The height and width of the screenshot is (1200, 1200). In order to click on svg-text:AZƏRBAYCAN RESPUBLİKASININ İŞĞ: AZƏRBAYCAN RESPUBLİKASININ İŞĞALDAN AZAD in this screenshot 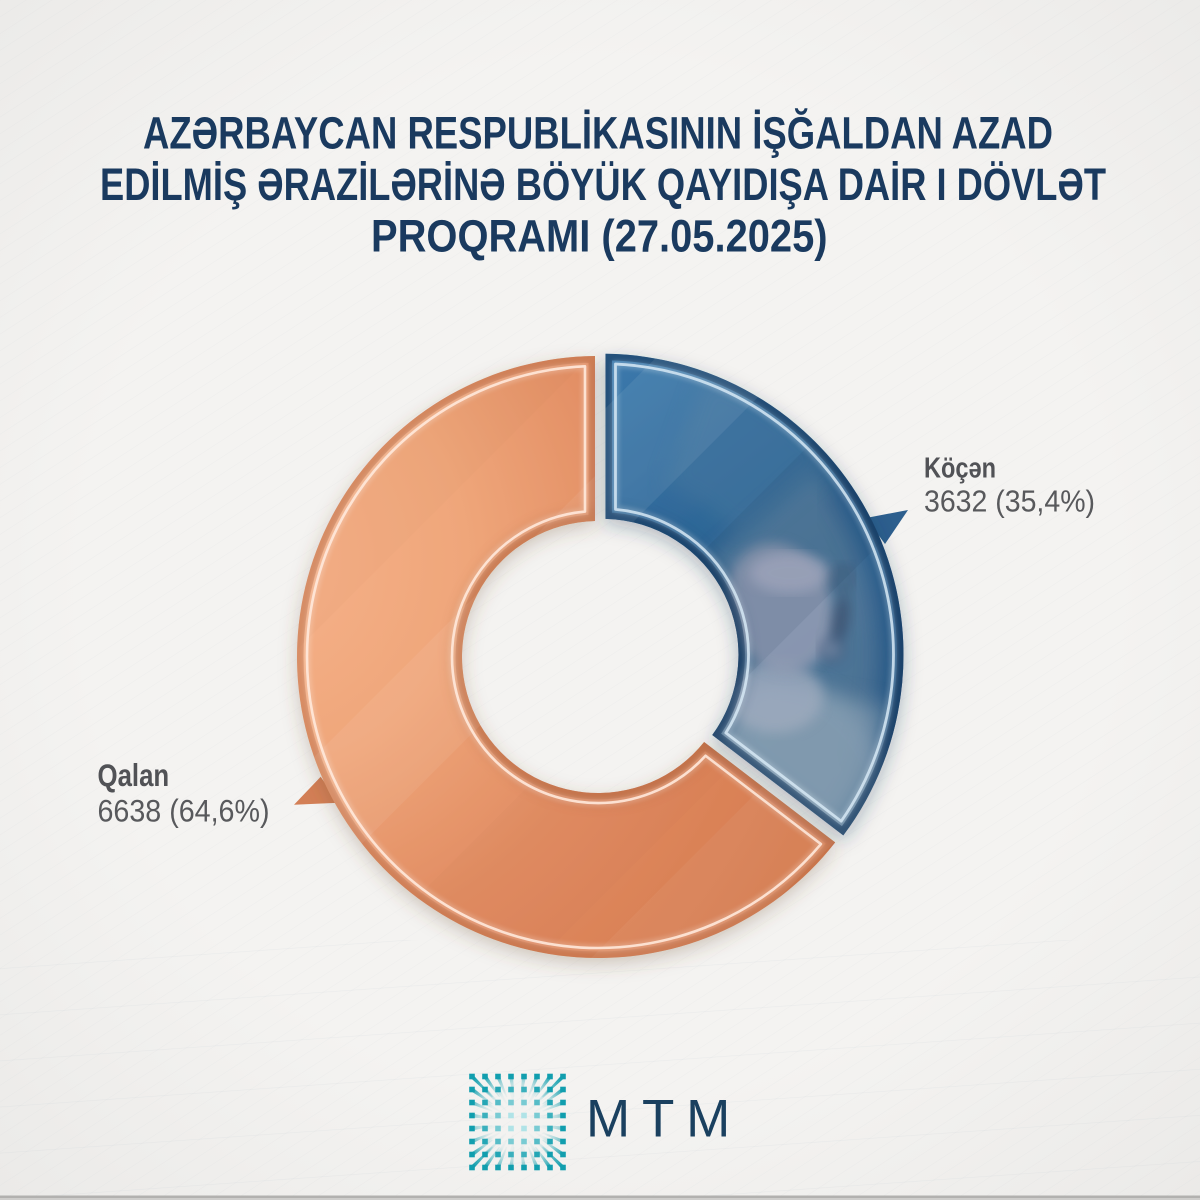, I will do `click(598, 133)`.